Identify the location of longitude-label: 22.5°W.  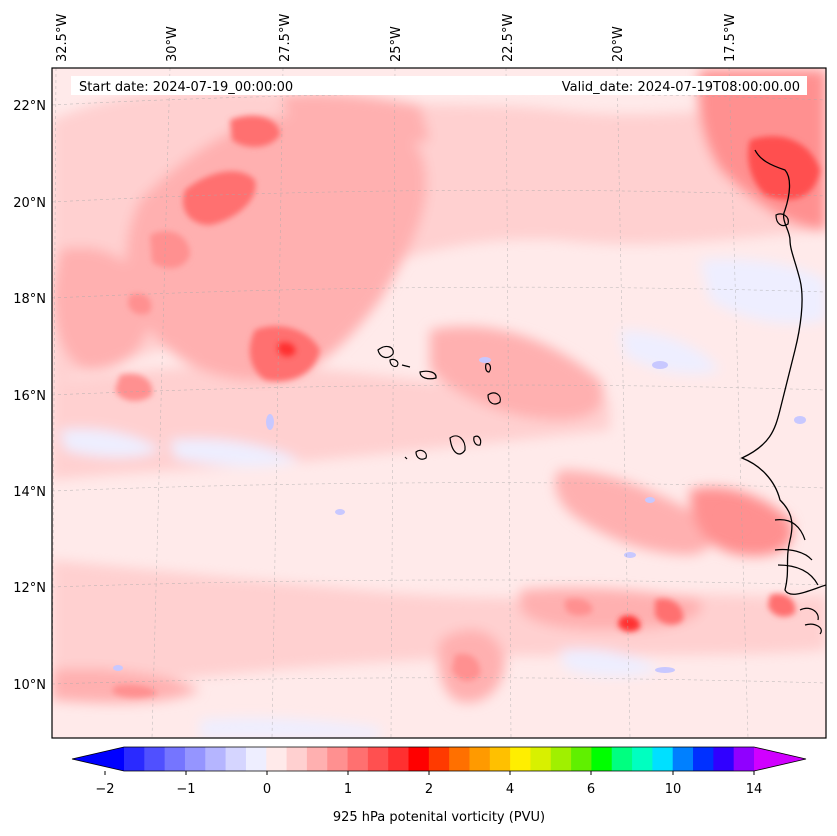
(508, 38).